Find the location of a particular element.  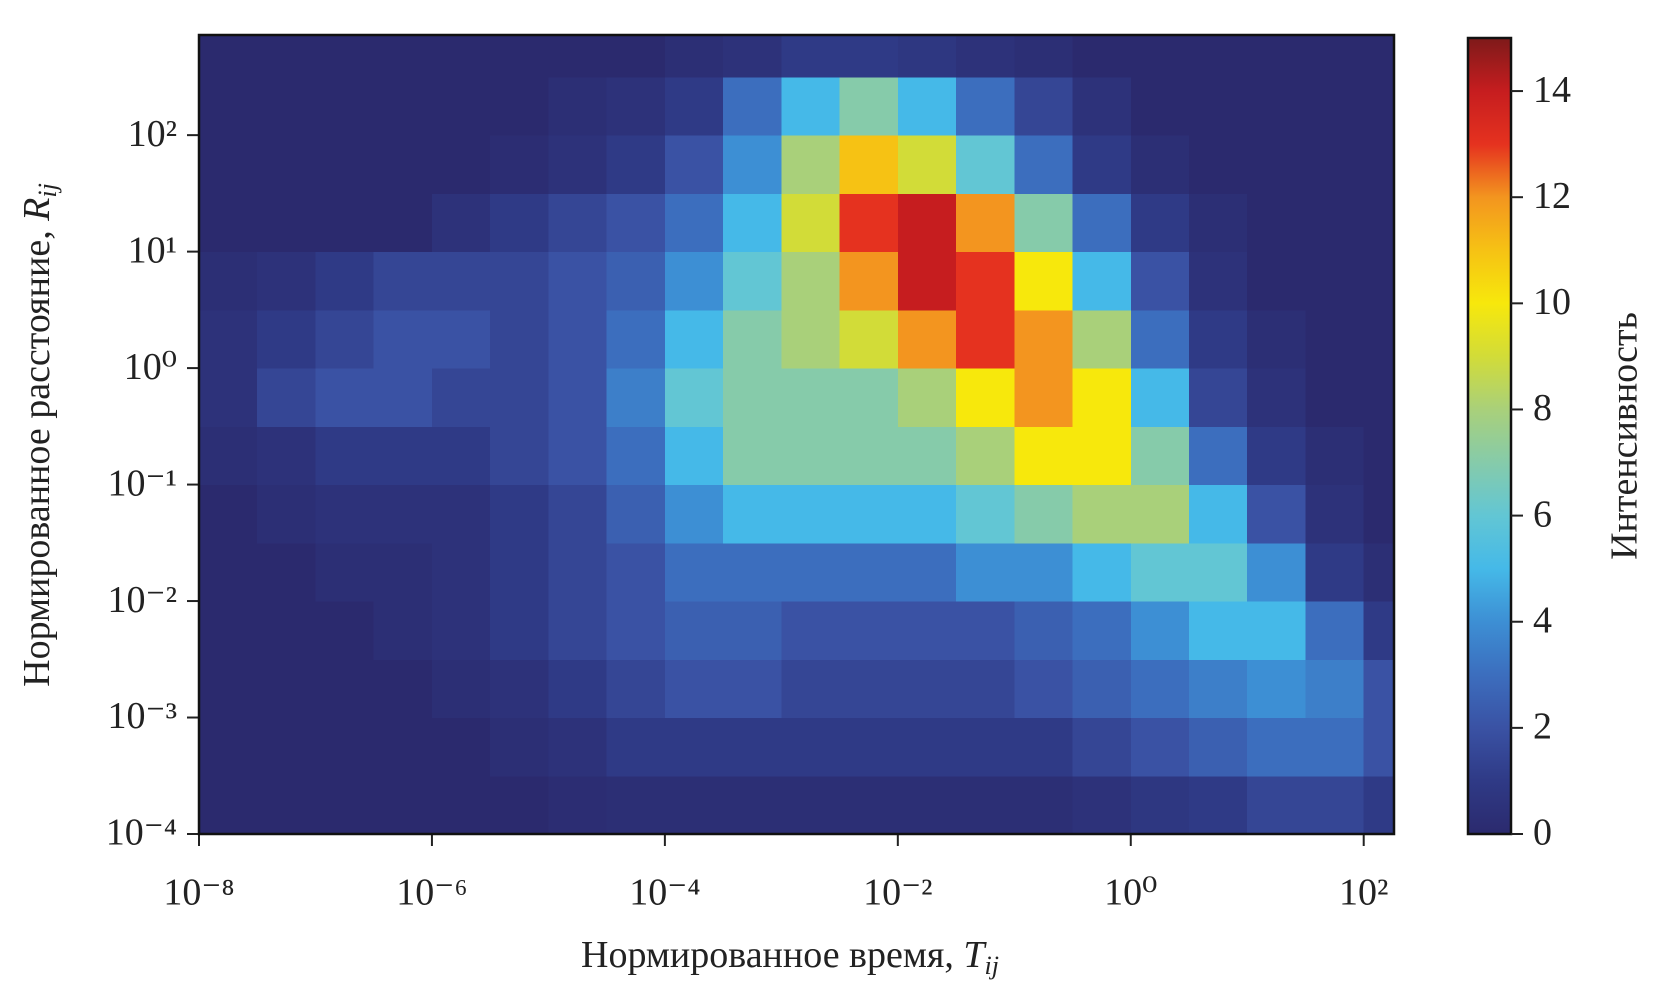

colorbar-tick-label: 10 is located at coordinates (1552, 302).